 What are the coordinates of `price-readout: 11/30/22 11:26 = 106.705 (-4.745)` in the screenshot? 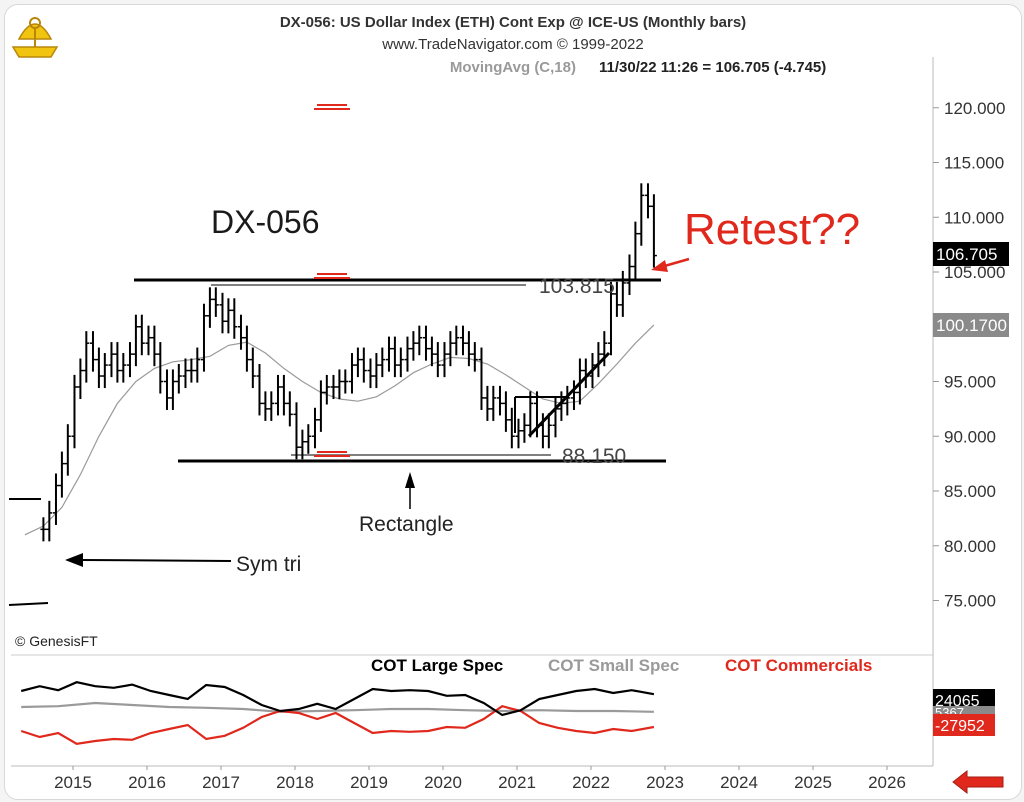 It's located at (712, 67).